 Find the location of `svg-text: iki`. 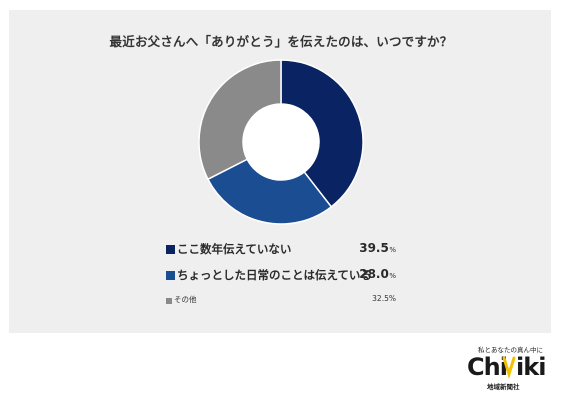

svg-text: iki is located at coordinates (530, 366).